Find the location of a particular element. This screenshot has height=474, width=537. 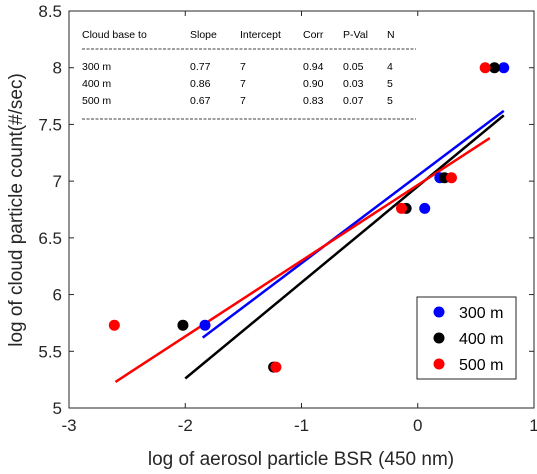

table-header-cell: Intercept is located at coordinates (260, 35).